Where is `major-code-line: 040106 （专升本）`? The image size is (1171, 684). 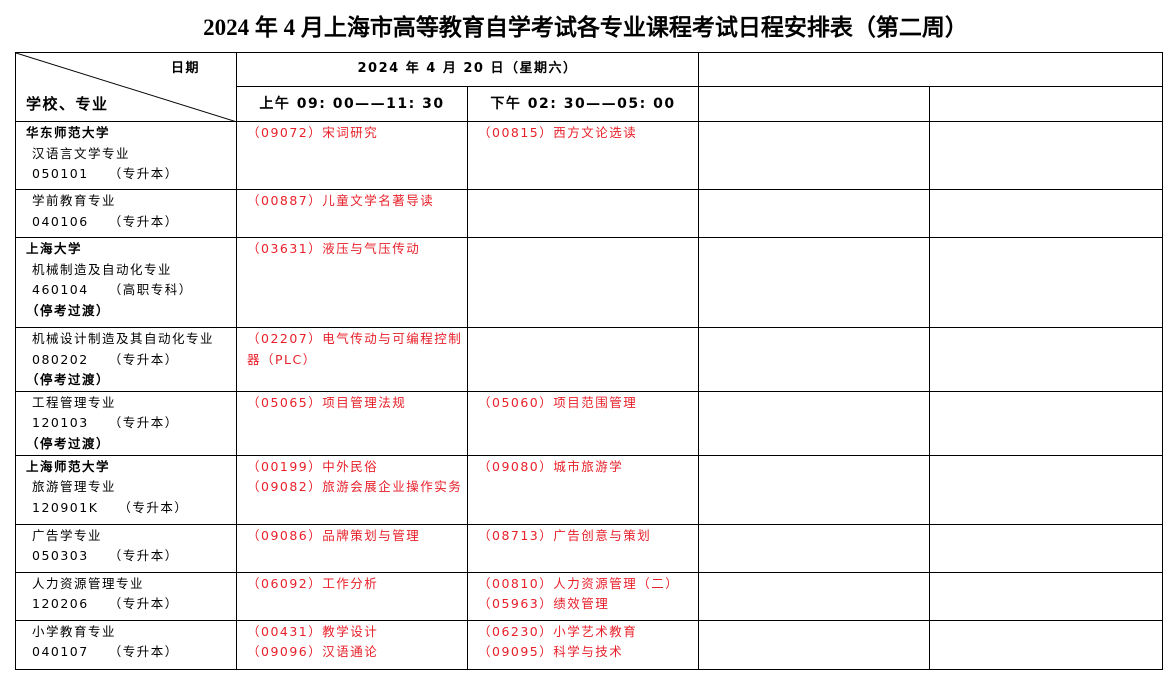 major-code-line: 040106 （专升本） is located at coordinates (131, 222).